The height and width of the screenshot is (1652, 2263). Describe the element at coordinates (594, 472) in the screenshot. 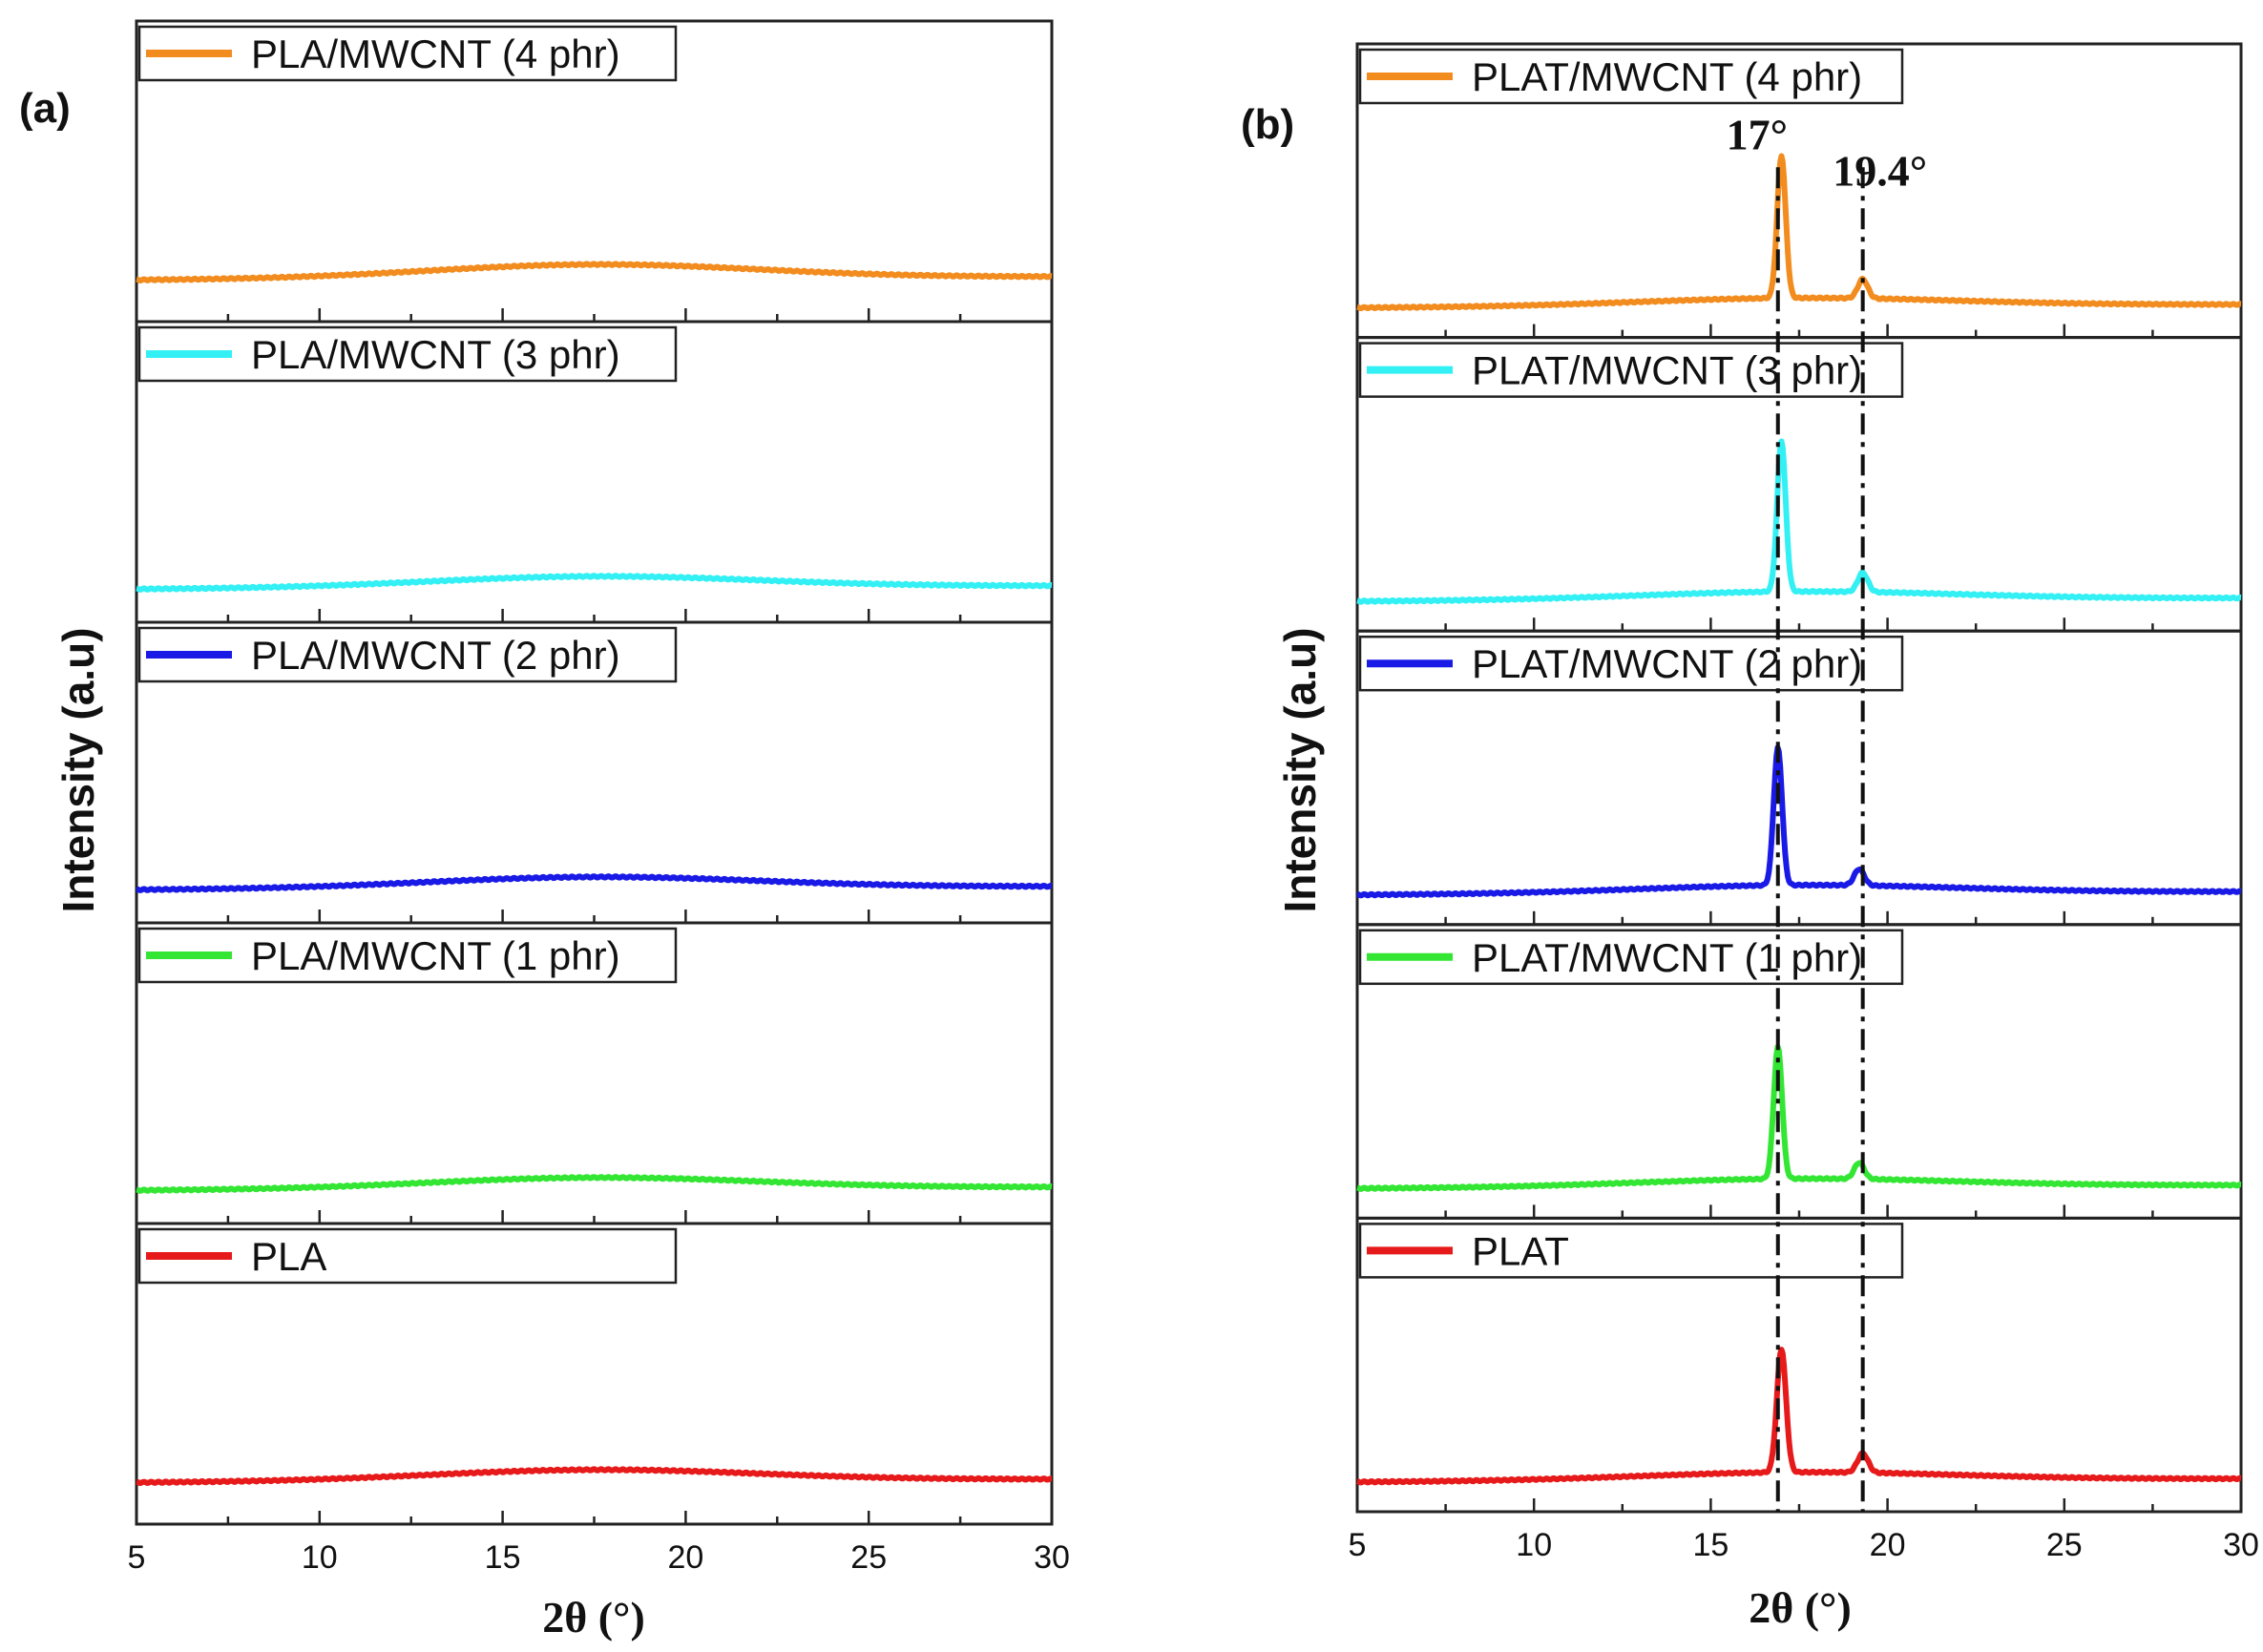

I see `subplot-1: PLA/MWCNT (3 phr)` at that location.